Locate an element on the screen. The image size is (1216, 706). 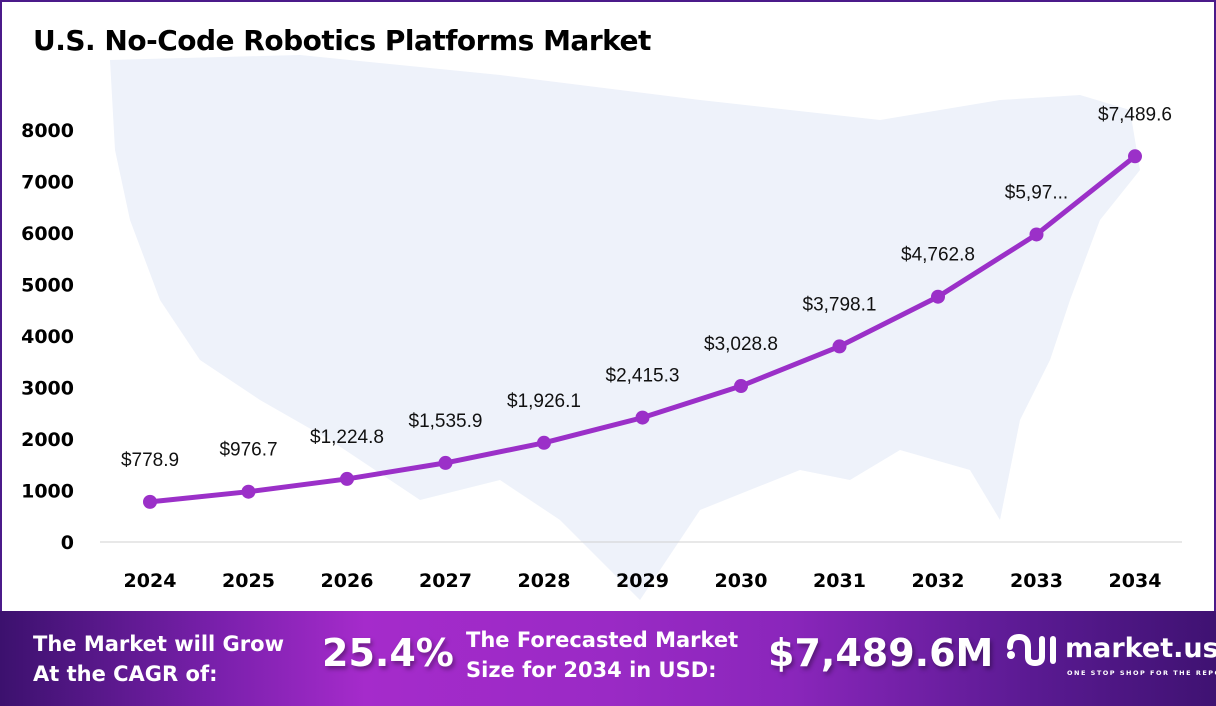
forecast-label-line2: Size for 2034 in USD: is located at coordinates (591, 670).